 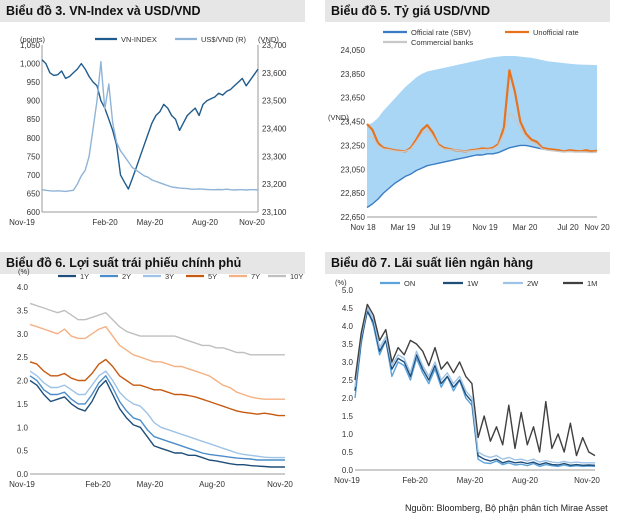 I want to click on y-tick-label: 900, so click(x=34, y=101).